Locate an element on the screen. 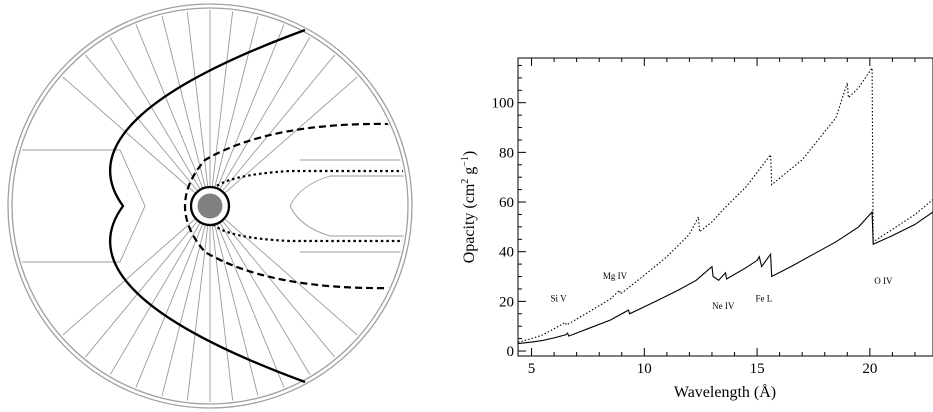  y-tick-label: 100 is located at coordinates (503, 104).